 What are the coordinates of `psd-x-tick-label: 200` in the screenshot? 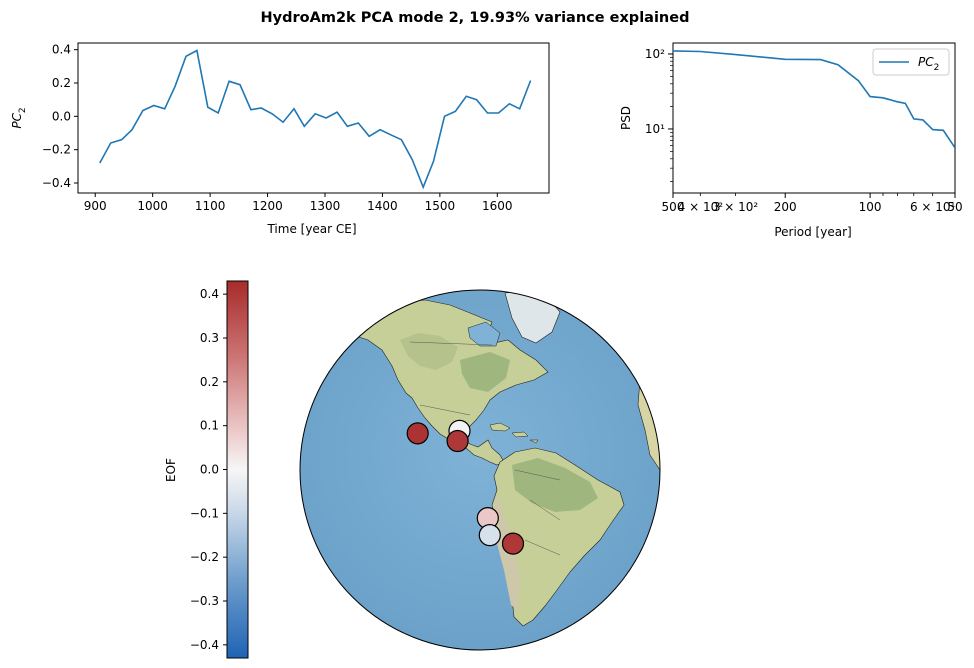 It's located at (785, 207).